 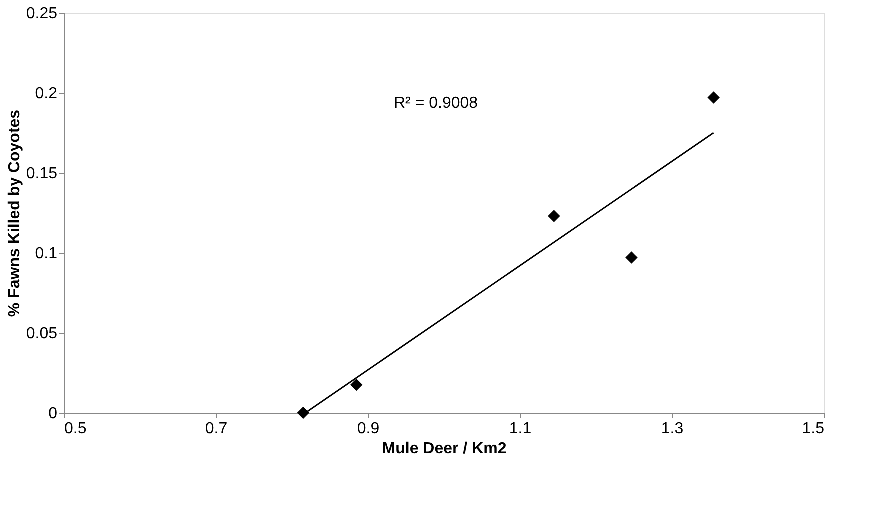 I want to click on x-tick-label: 0.7, so click(x=216, y=429).